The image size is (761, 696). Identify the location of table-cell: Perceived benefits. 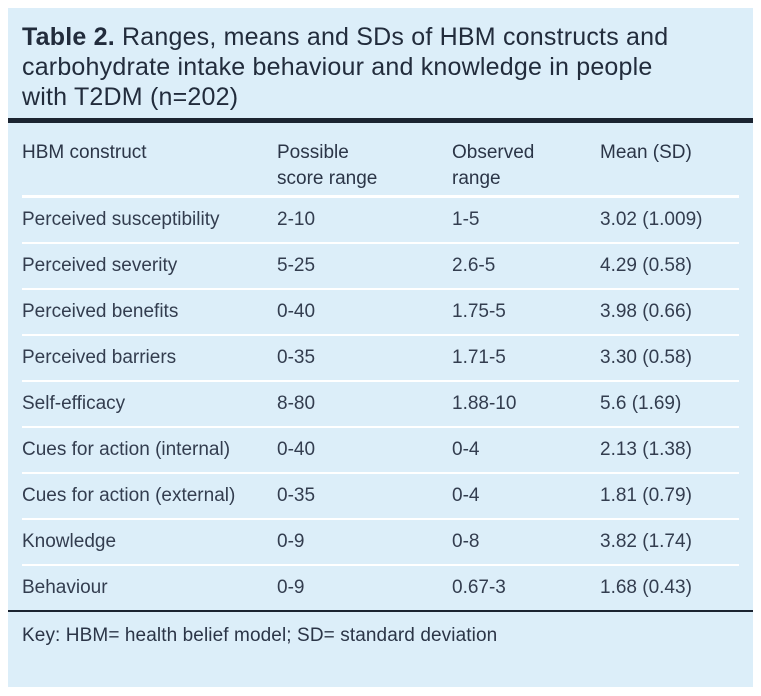
(100, 311).